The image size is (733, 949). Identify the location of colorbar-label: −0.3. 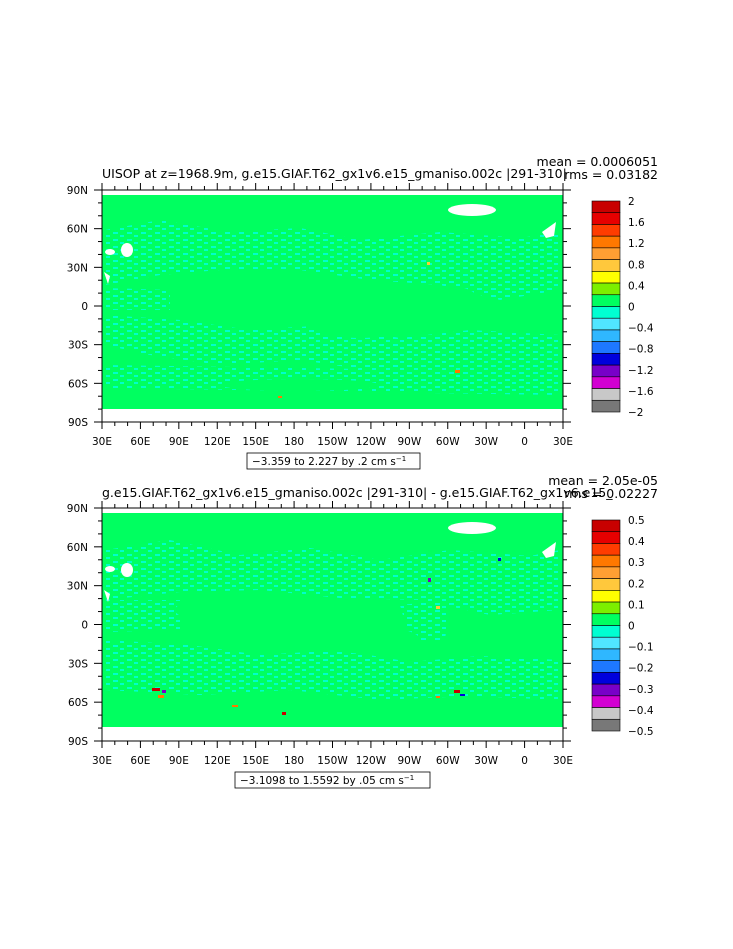
(641, 690).